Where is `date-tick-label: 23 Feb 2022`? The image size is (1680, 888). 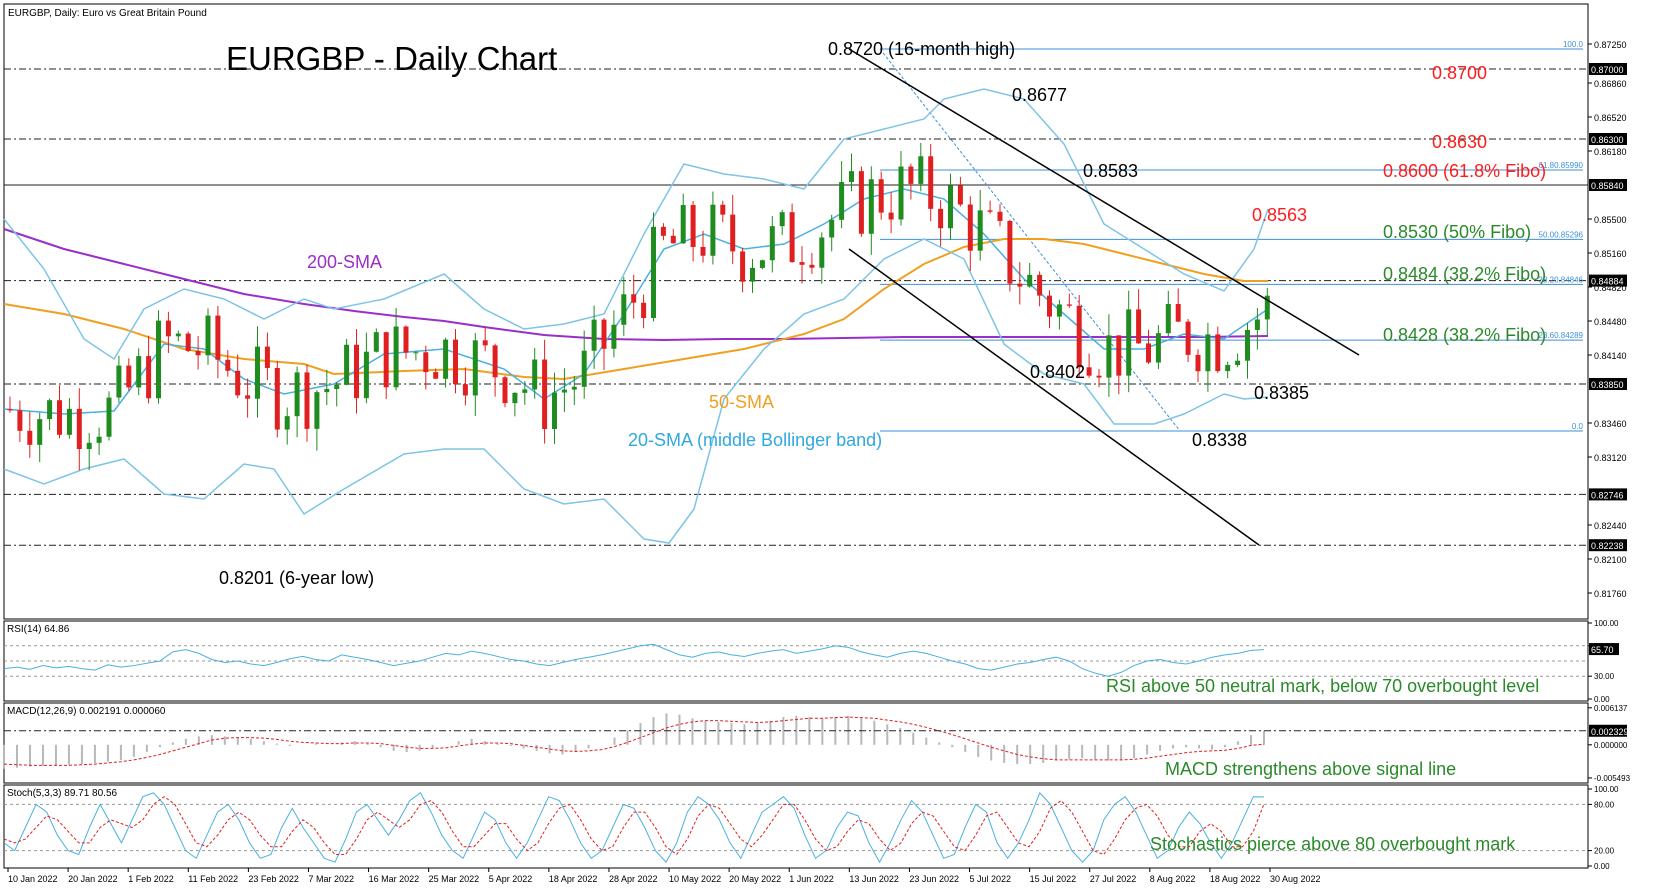 date-tick-label: 23 Feb 2022 is located at coordinates (273, 879).